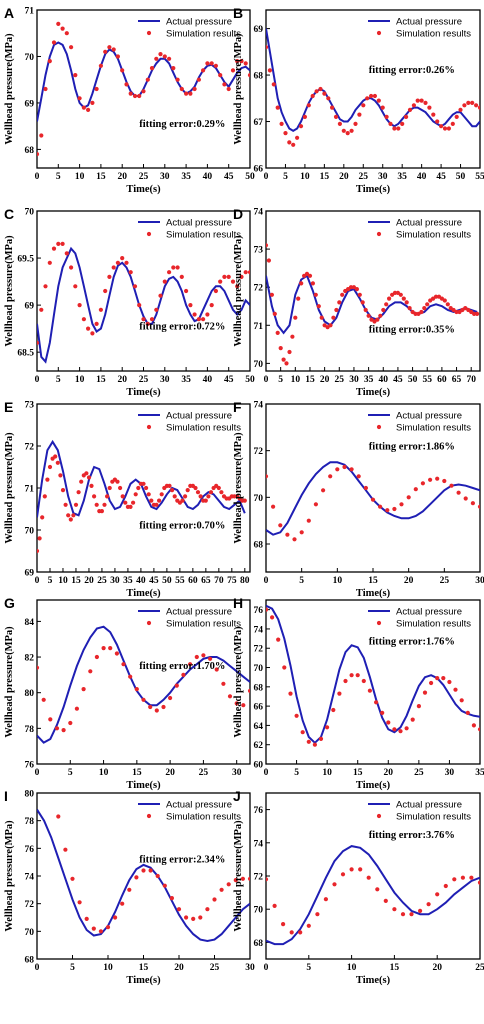 Image resolution: width=484 pixels, height=1024 pixels. Describe the element at coordinates (296, 380) in the screenshot. I see `x-tick-label: 10` at that location.